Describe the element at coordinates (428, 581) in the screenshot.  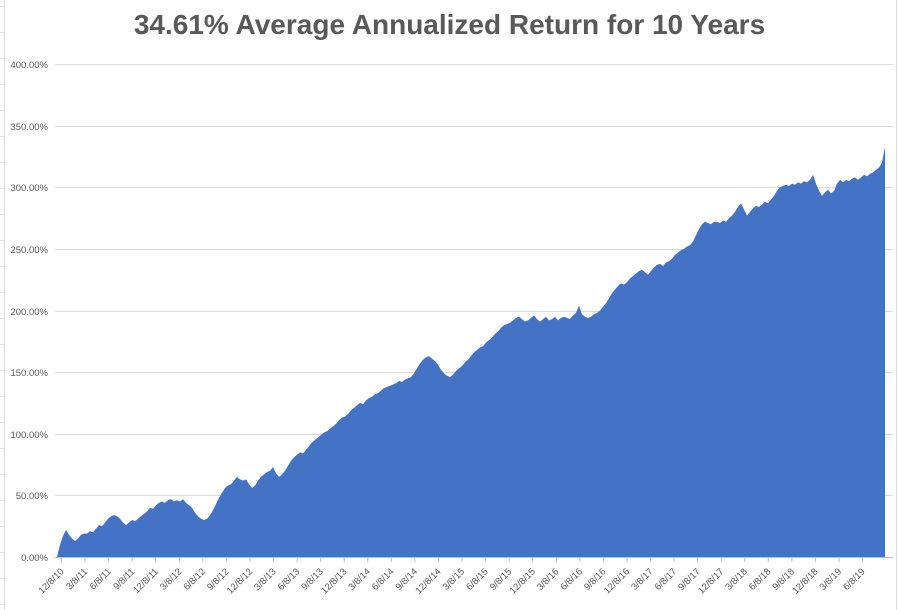
I see `x-axis-tick-label: 12/8/14` at that location.